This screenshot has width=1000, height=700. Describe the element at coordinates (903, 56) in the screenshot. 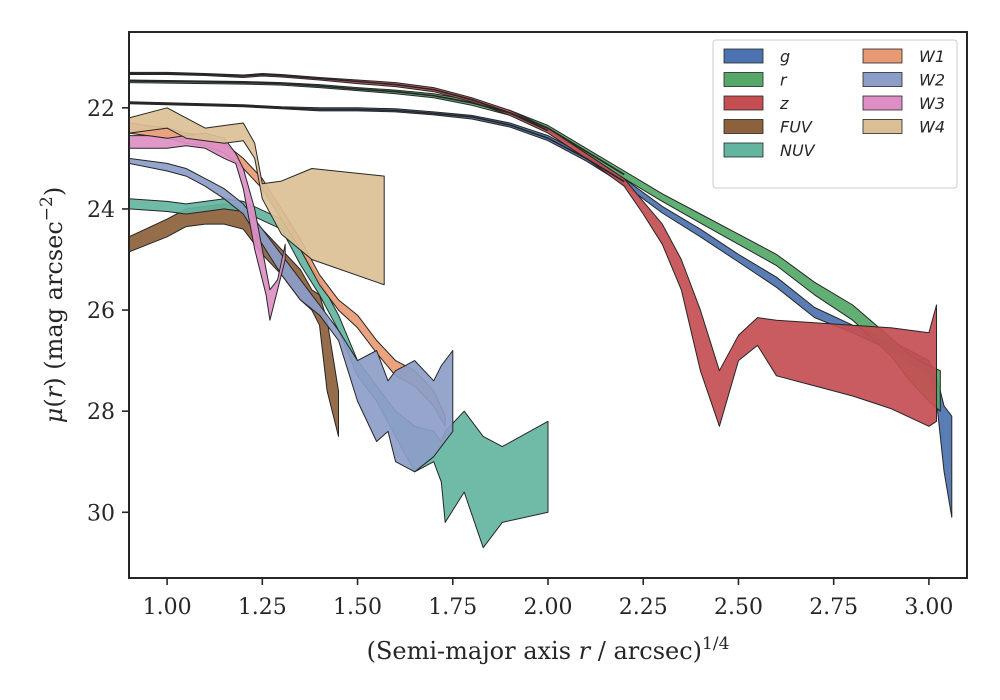

I see `legend-item-w1: W1` at that location.